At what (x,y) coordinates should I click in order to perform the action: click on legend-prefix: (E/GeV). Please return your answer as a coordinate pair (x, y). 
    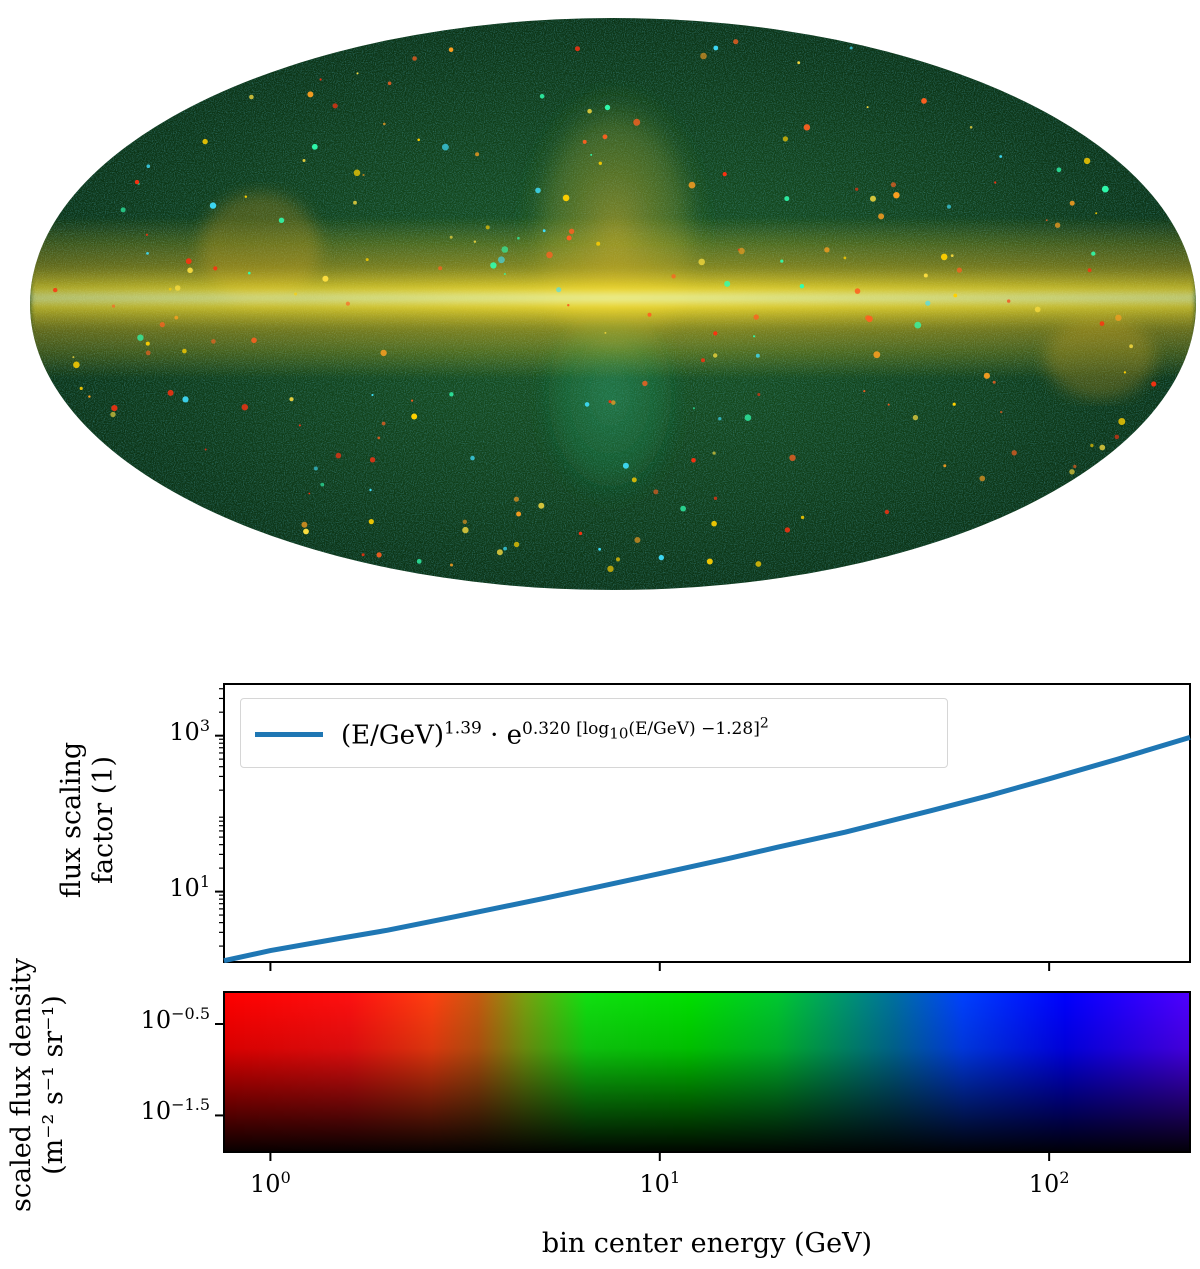
    Looking at the image, I should click on (392, 735).